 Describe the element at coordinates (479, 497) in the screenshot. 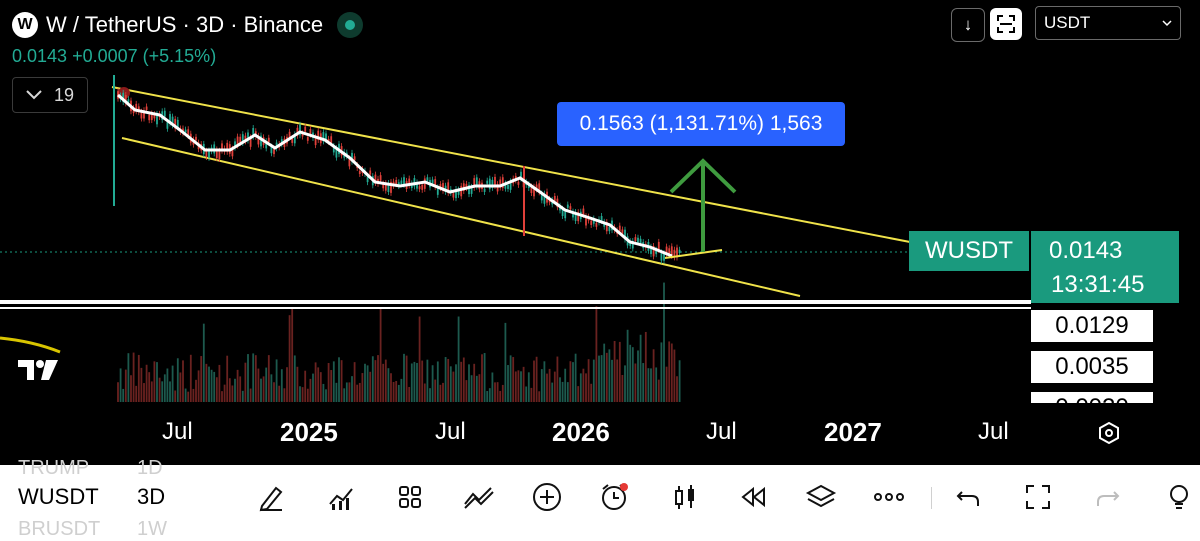

I see `compare-icon` at that location.